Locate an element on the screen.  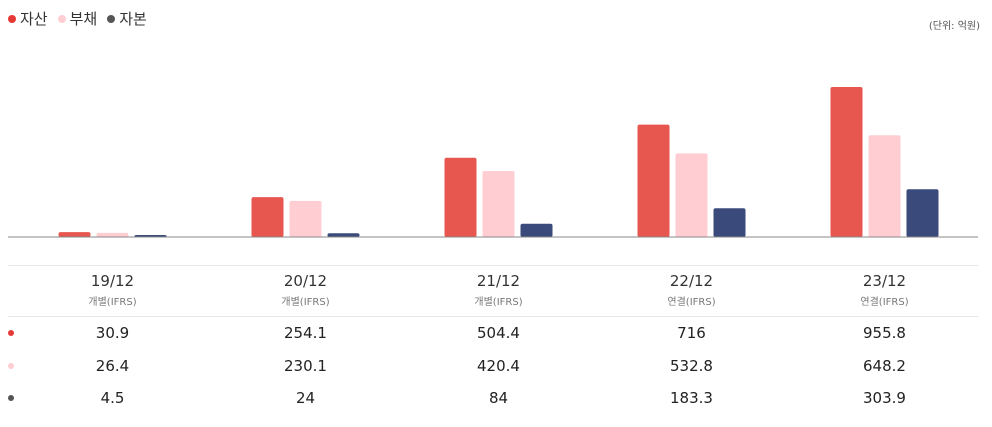
legend-dot-equity is located at coordinates (111, 18).